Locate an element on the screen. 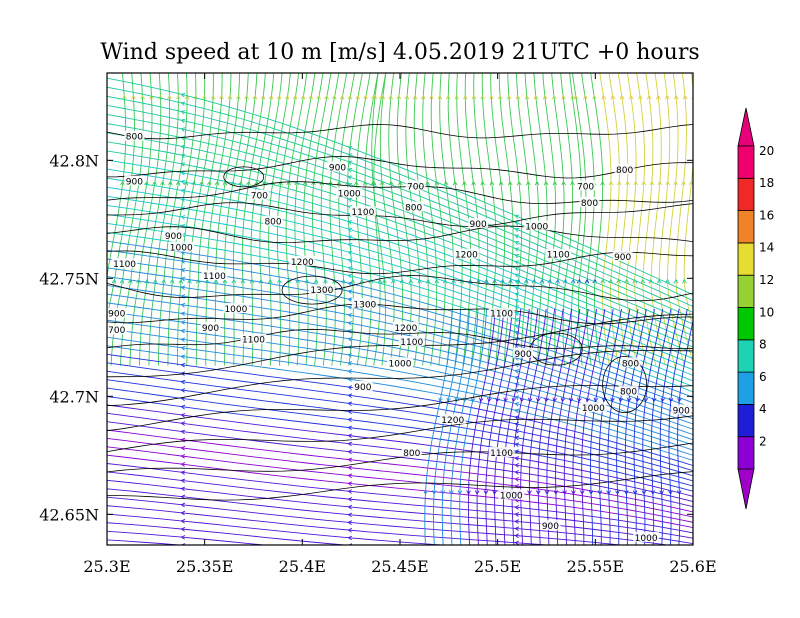 The height and width of the screenshot is (618, 800). colorbar-swatch is located at coordinates (746, 453).